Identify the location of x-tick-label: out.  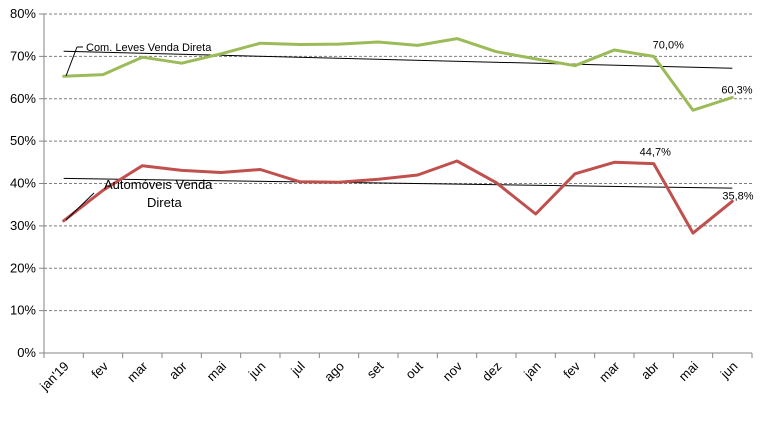
(414, 370).